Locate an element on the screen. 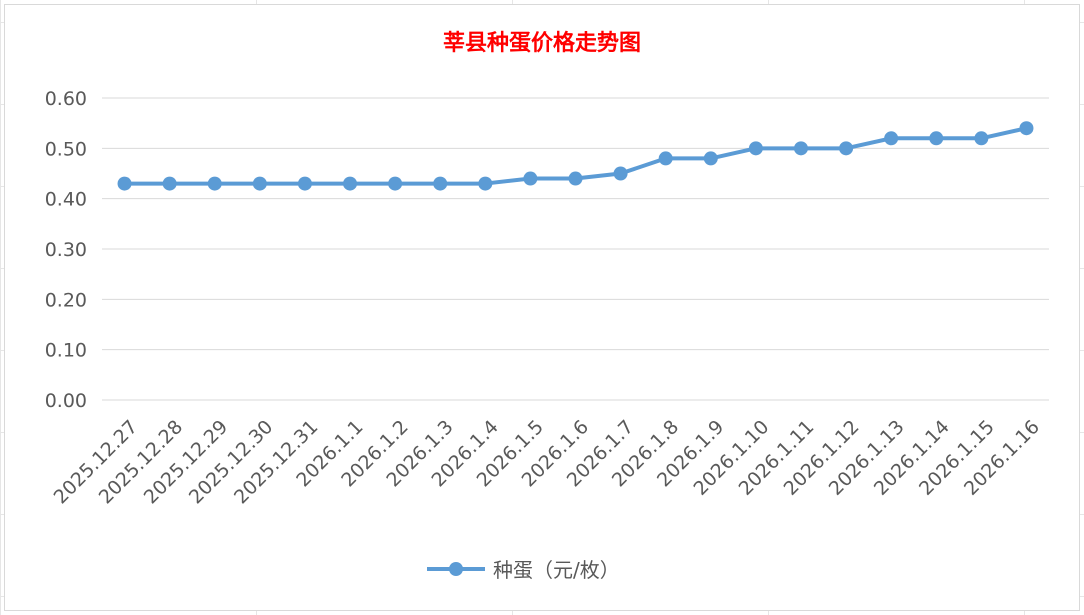 Image resolution: width=1084 pixels, height=615 pixels. y-axis-tick-labels: 0.00 0.10 0.20 0.30 0.40 0.50 0.60 is located at coordinates (66, 250).